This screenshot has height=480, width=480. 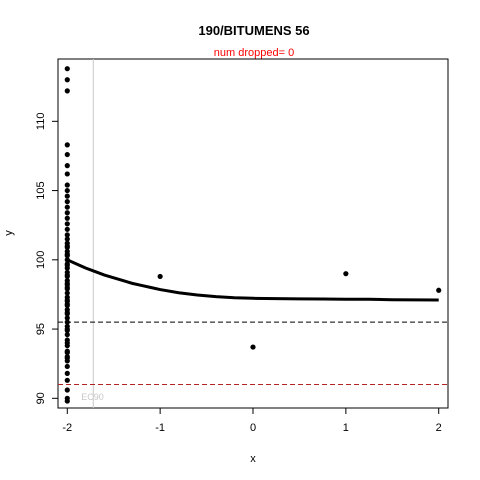 What do you see at coordinates (252, 421) in the screenshot?
I see `x-axis: -2 -1 0 1 2` at bounding box center [252, 421].